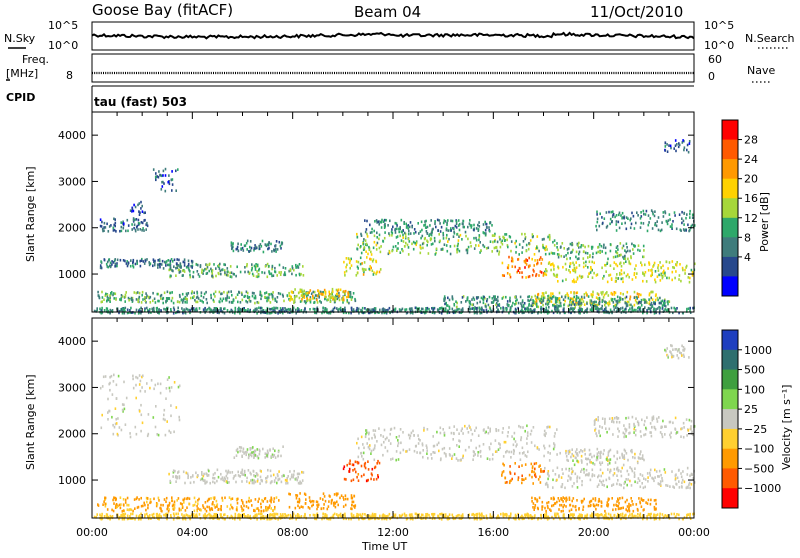 The width and height of the screenshot is (800, 558). I want to click on power-ytick-label: 3000, so click(72, 181).